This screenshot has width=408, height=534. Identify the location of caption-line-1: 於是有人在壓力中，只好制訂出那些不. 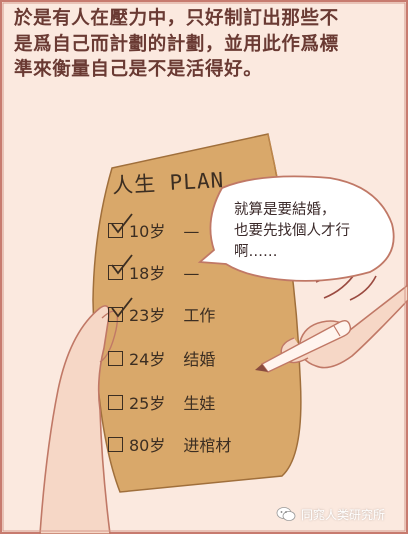
(176, 18).